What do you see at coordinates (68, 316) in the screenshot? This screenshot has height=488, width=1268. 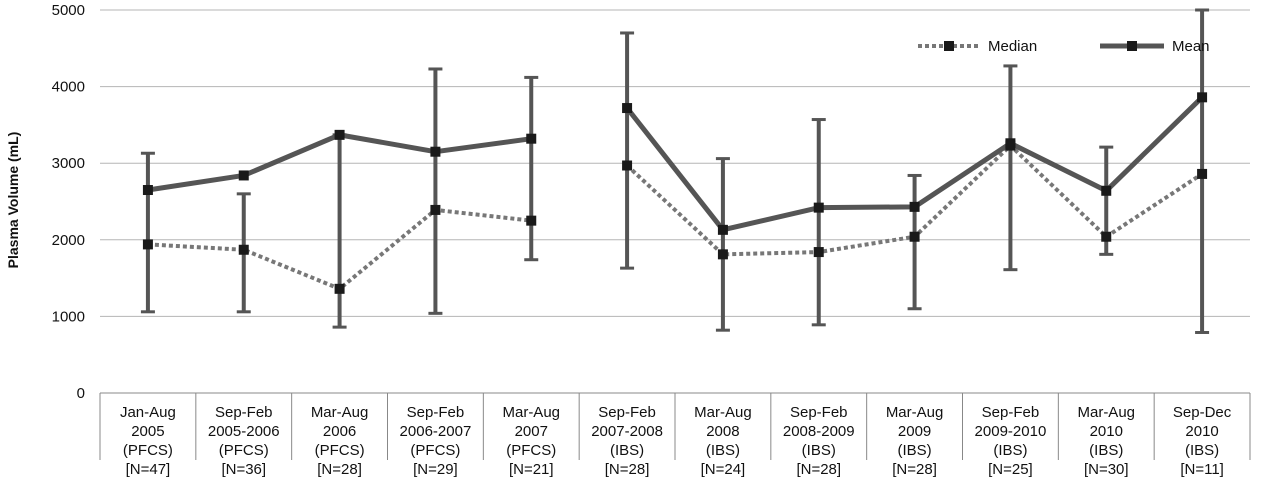 I see `y-tick-label: 1000` at bounding box center [68, 316].